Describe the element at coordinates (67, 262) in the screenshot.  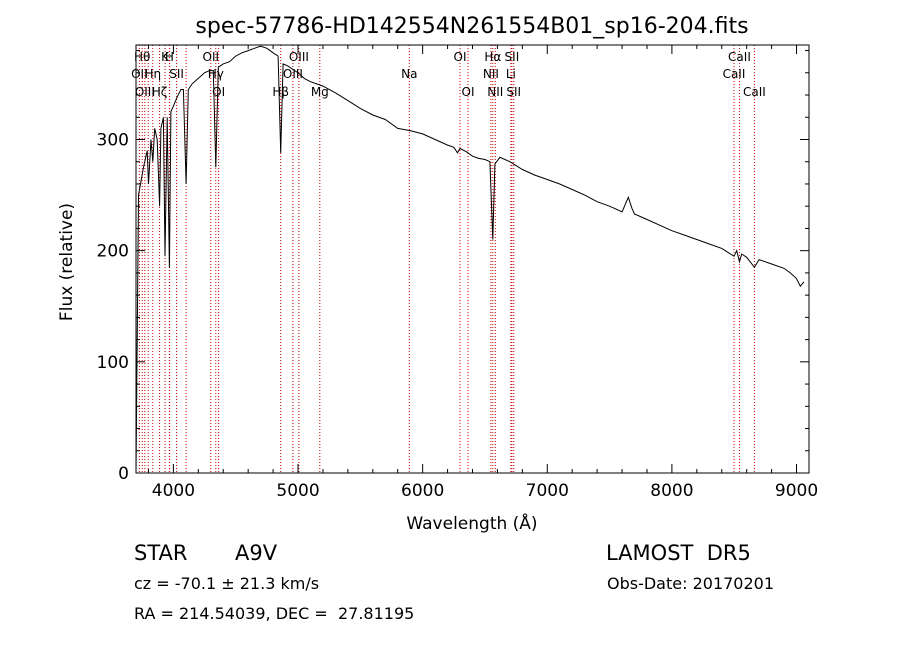
I see `y-axis-label: Flux (relative)` at that location.